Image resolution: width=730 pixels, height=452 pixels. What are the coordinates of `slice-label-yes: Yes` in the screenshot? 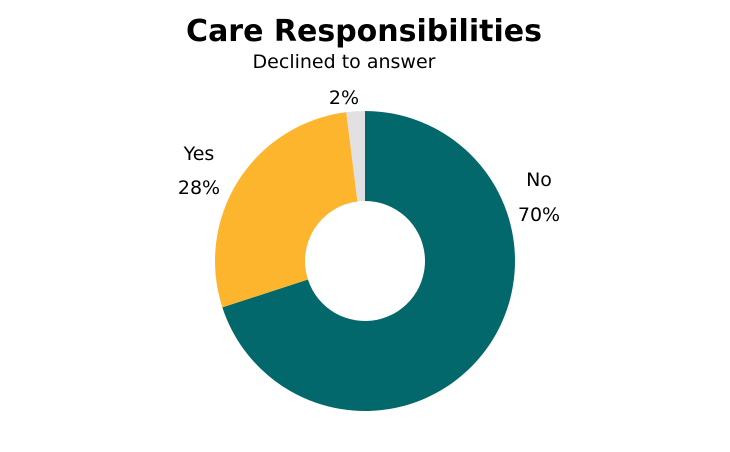 It's located at (199, 154).